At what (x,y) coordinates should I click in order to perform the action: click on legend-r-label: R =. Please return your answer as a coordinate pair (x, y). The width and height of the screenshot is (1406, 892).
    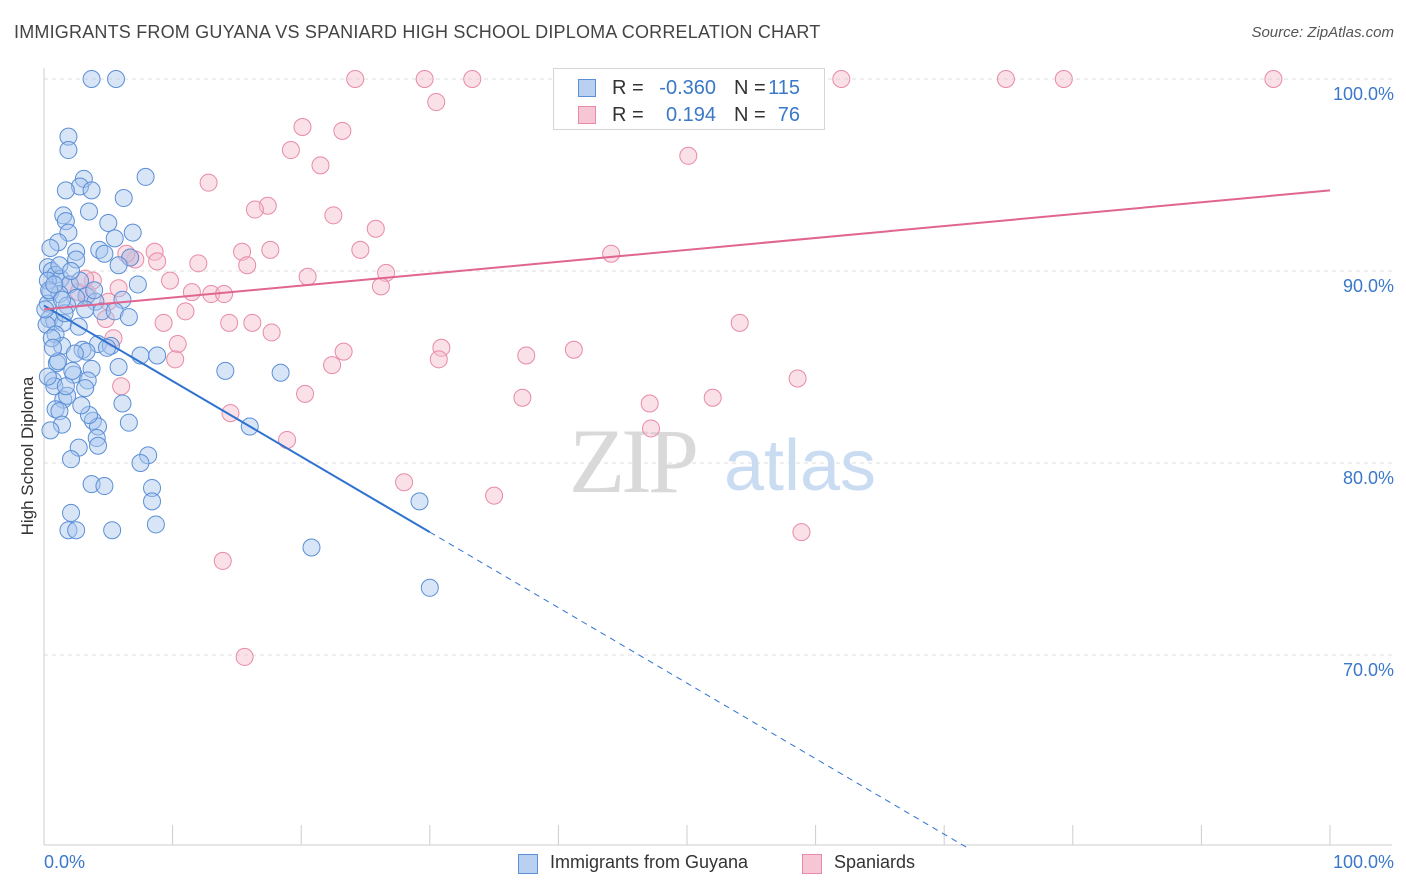
    Looking at the image, I should click on (628, 115).